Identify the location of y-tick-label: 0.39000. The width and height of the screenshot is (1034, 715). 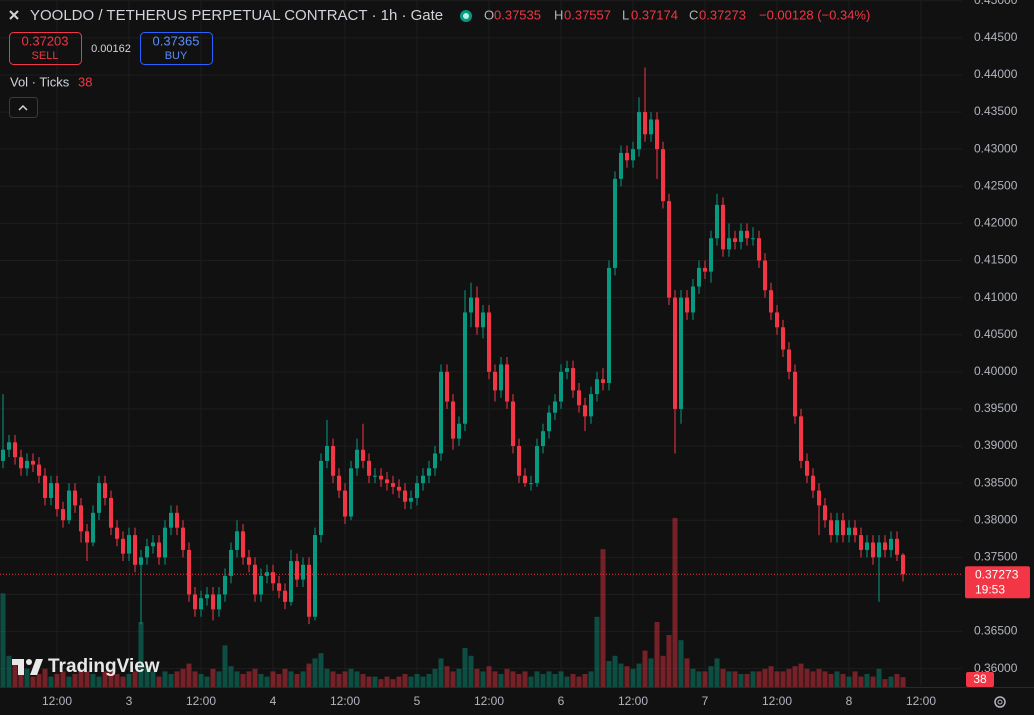
(996, 445).